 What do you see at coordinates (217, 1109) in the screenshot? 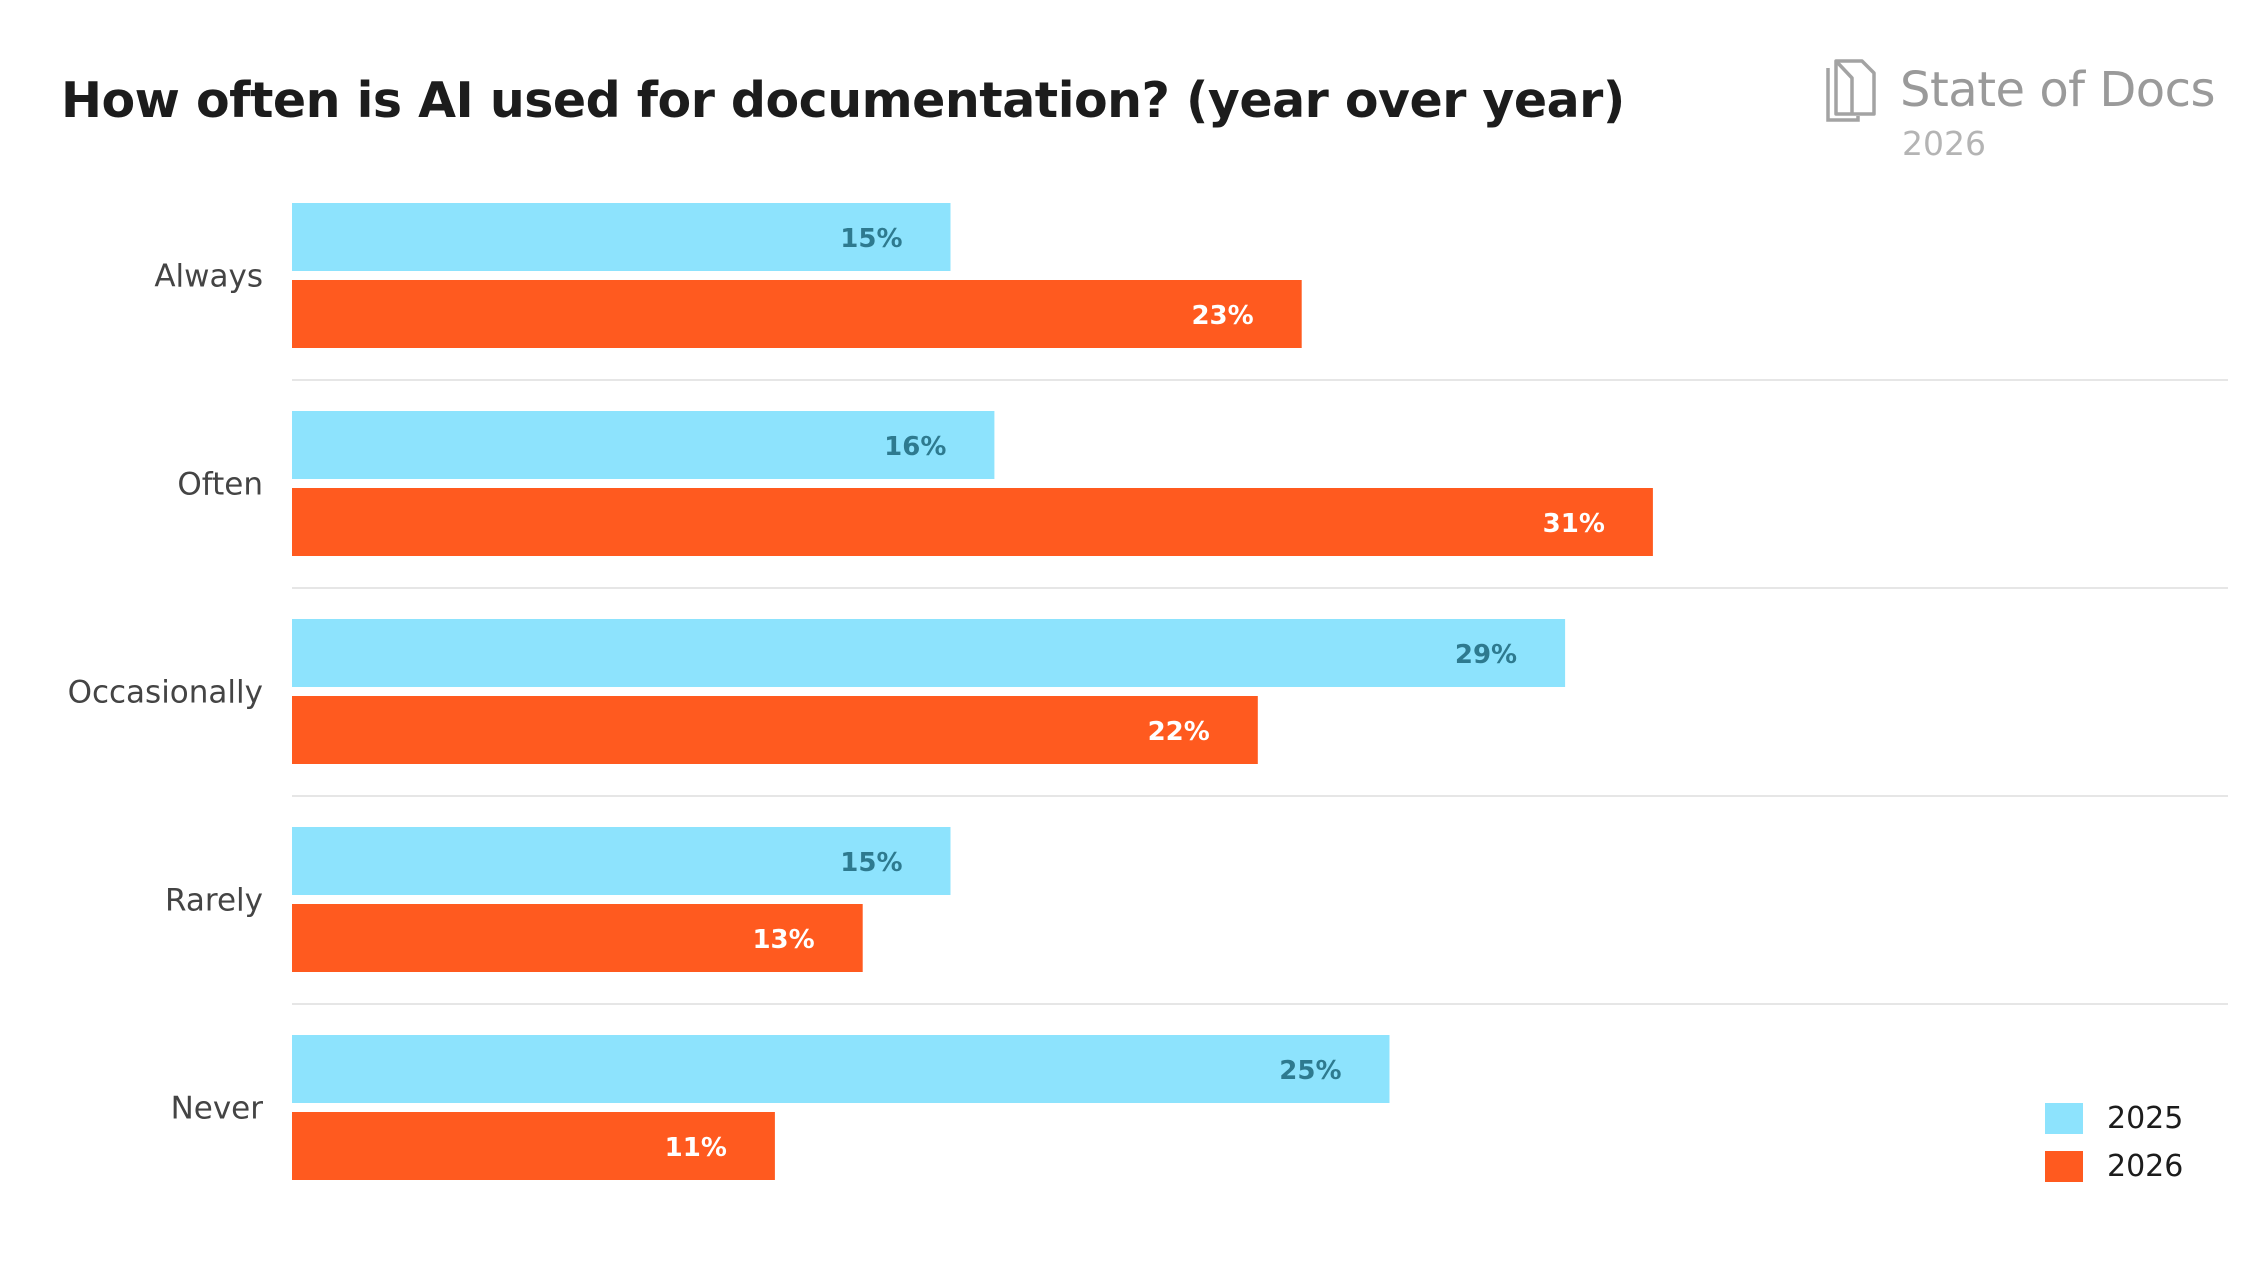
I see `category-label-never: Never` at bounding box center [217, 1109].